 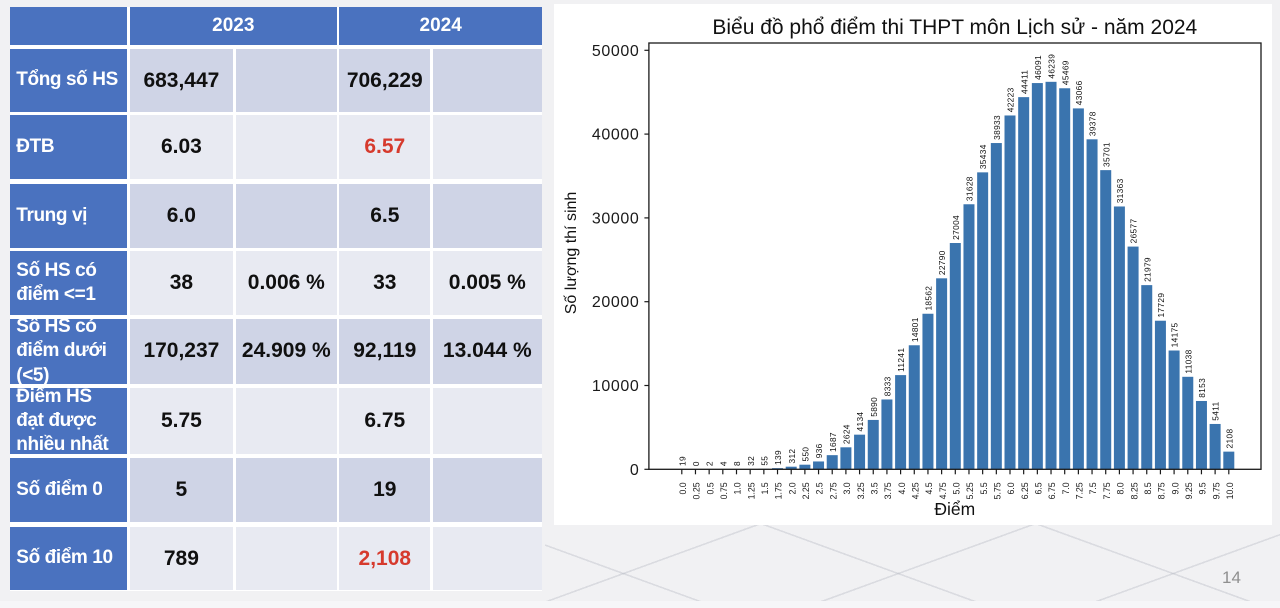 What do you see at coordinates (792, 488) in the screenshot?
I see `svg-text: 2.0` at bounding box center [792, 488].